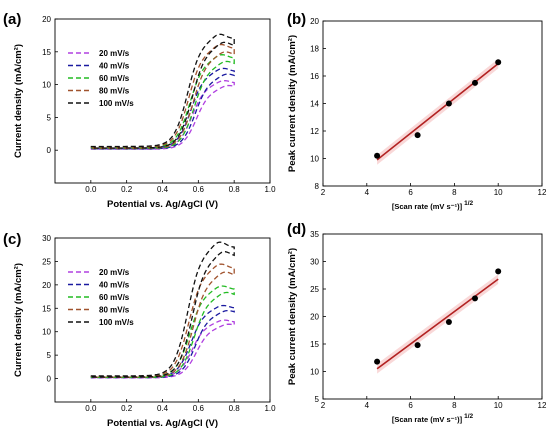 The height and width of the screenshot is (433, 550). What do you see at coordinates (314, 131) in the screenshot?
I see `y-tick-label: 12` at bounding box center [314, 131].